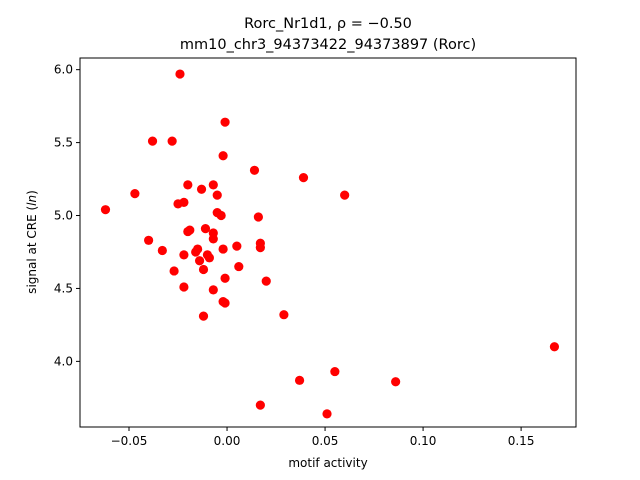 This screenshot has width=640, height=480. I want to click on x-axis-ticks: −0.05 0.00 0.05 0.10 0.15, so click(323, 437).